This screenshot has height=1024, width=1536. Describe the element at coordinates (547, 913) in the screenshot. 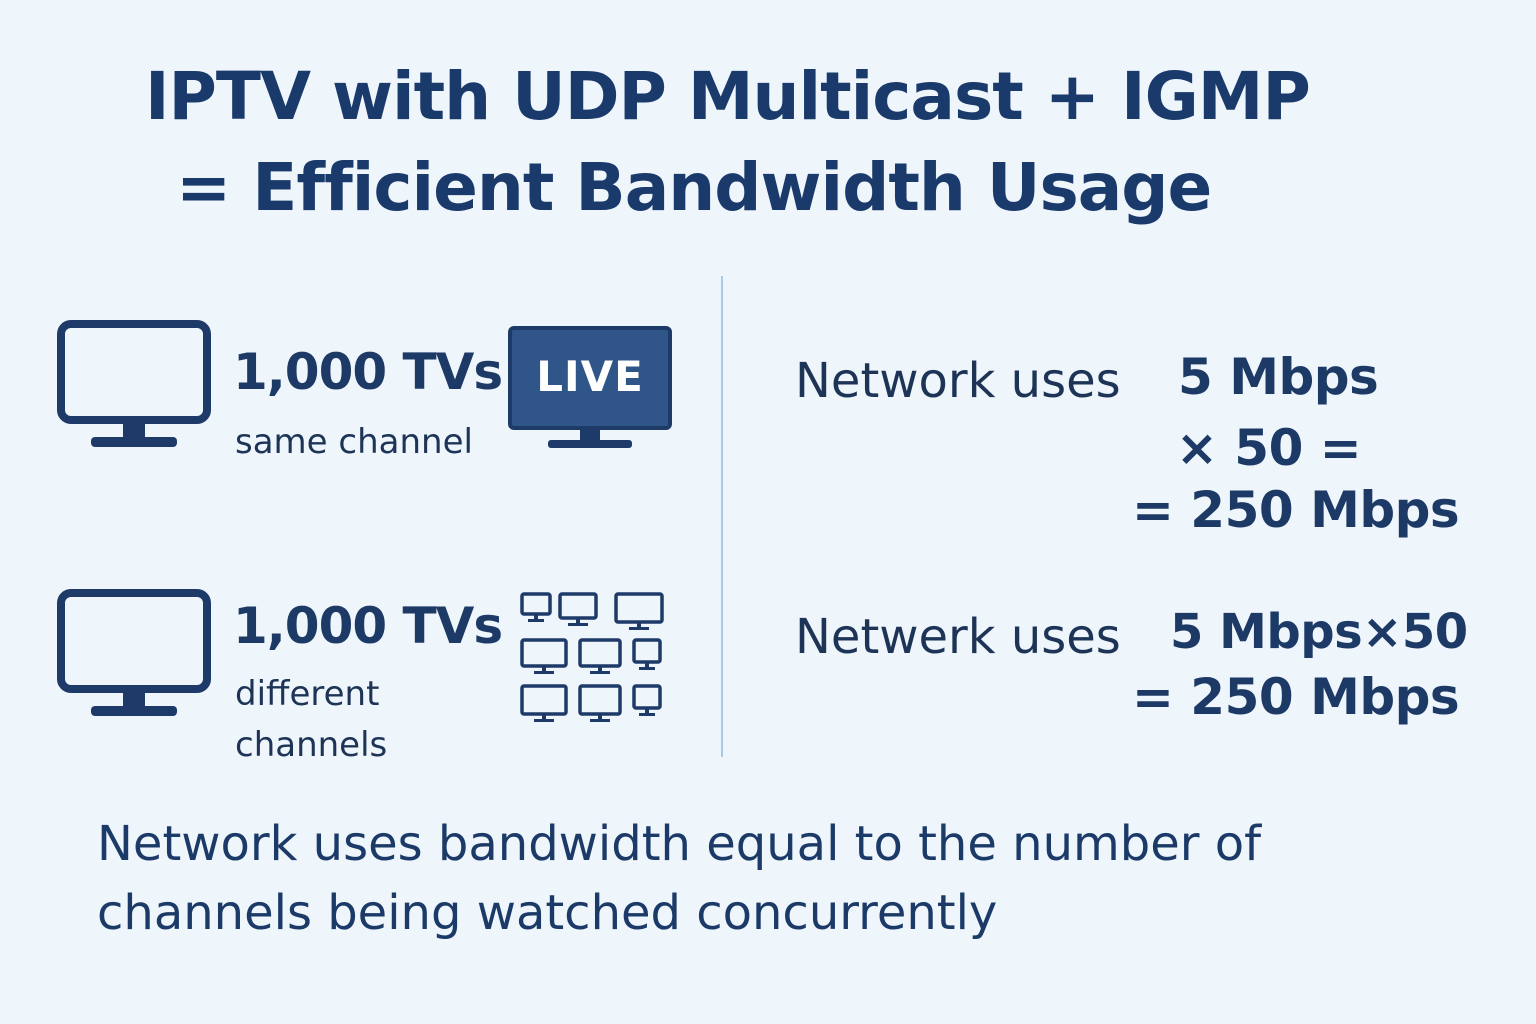

I see `footer-note-line-2: channels being watched concurrently` at that location.